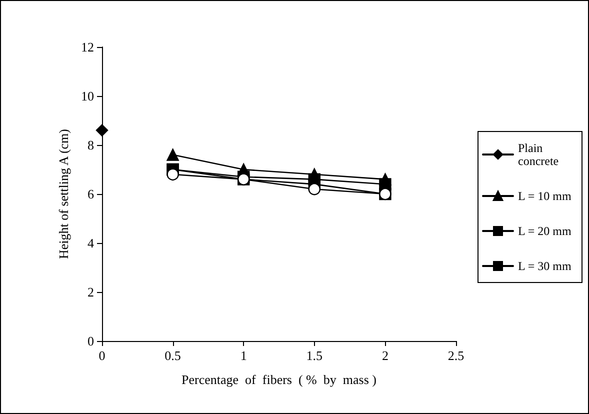 This screenshot has height=414, width=589. What do you see at coordinates (545, 196) in the screenshot?
I see `legend-label: L = 10 mm` at bounding box center [545, 196].